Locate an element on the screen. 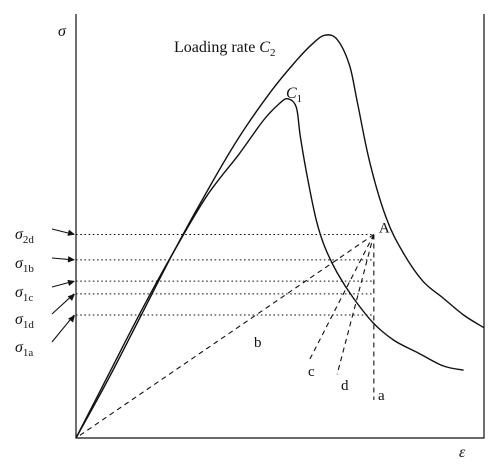 The width and height of the screenshot is (500, 474). line-label-c: c is located at coordinates (311, 372).